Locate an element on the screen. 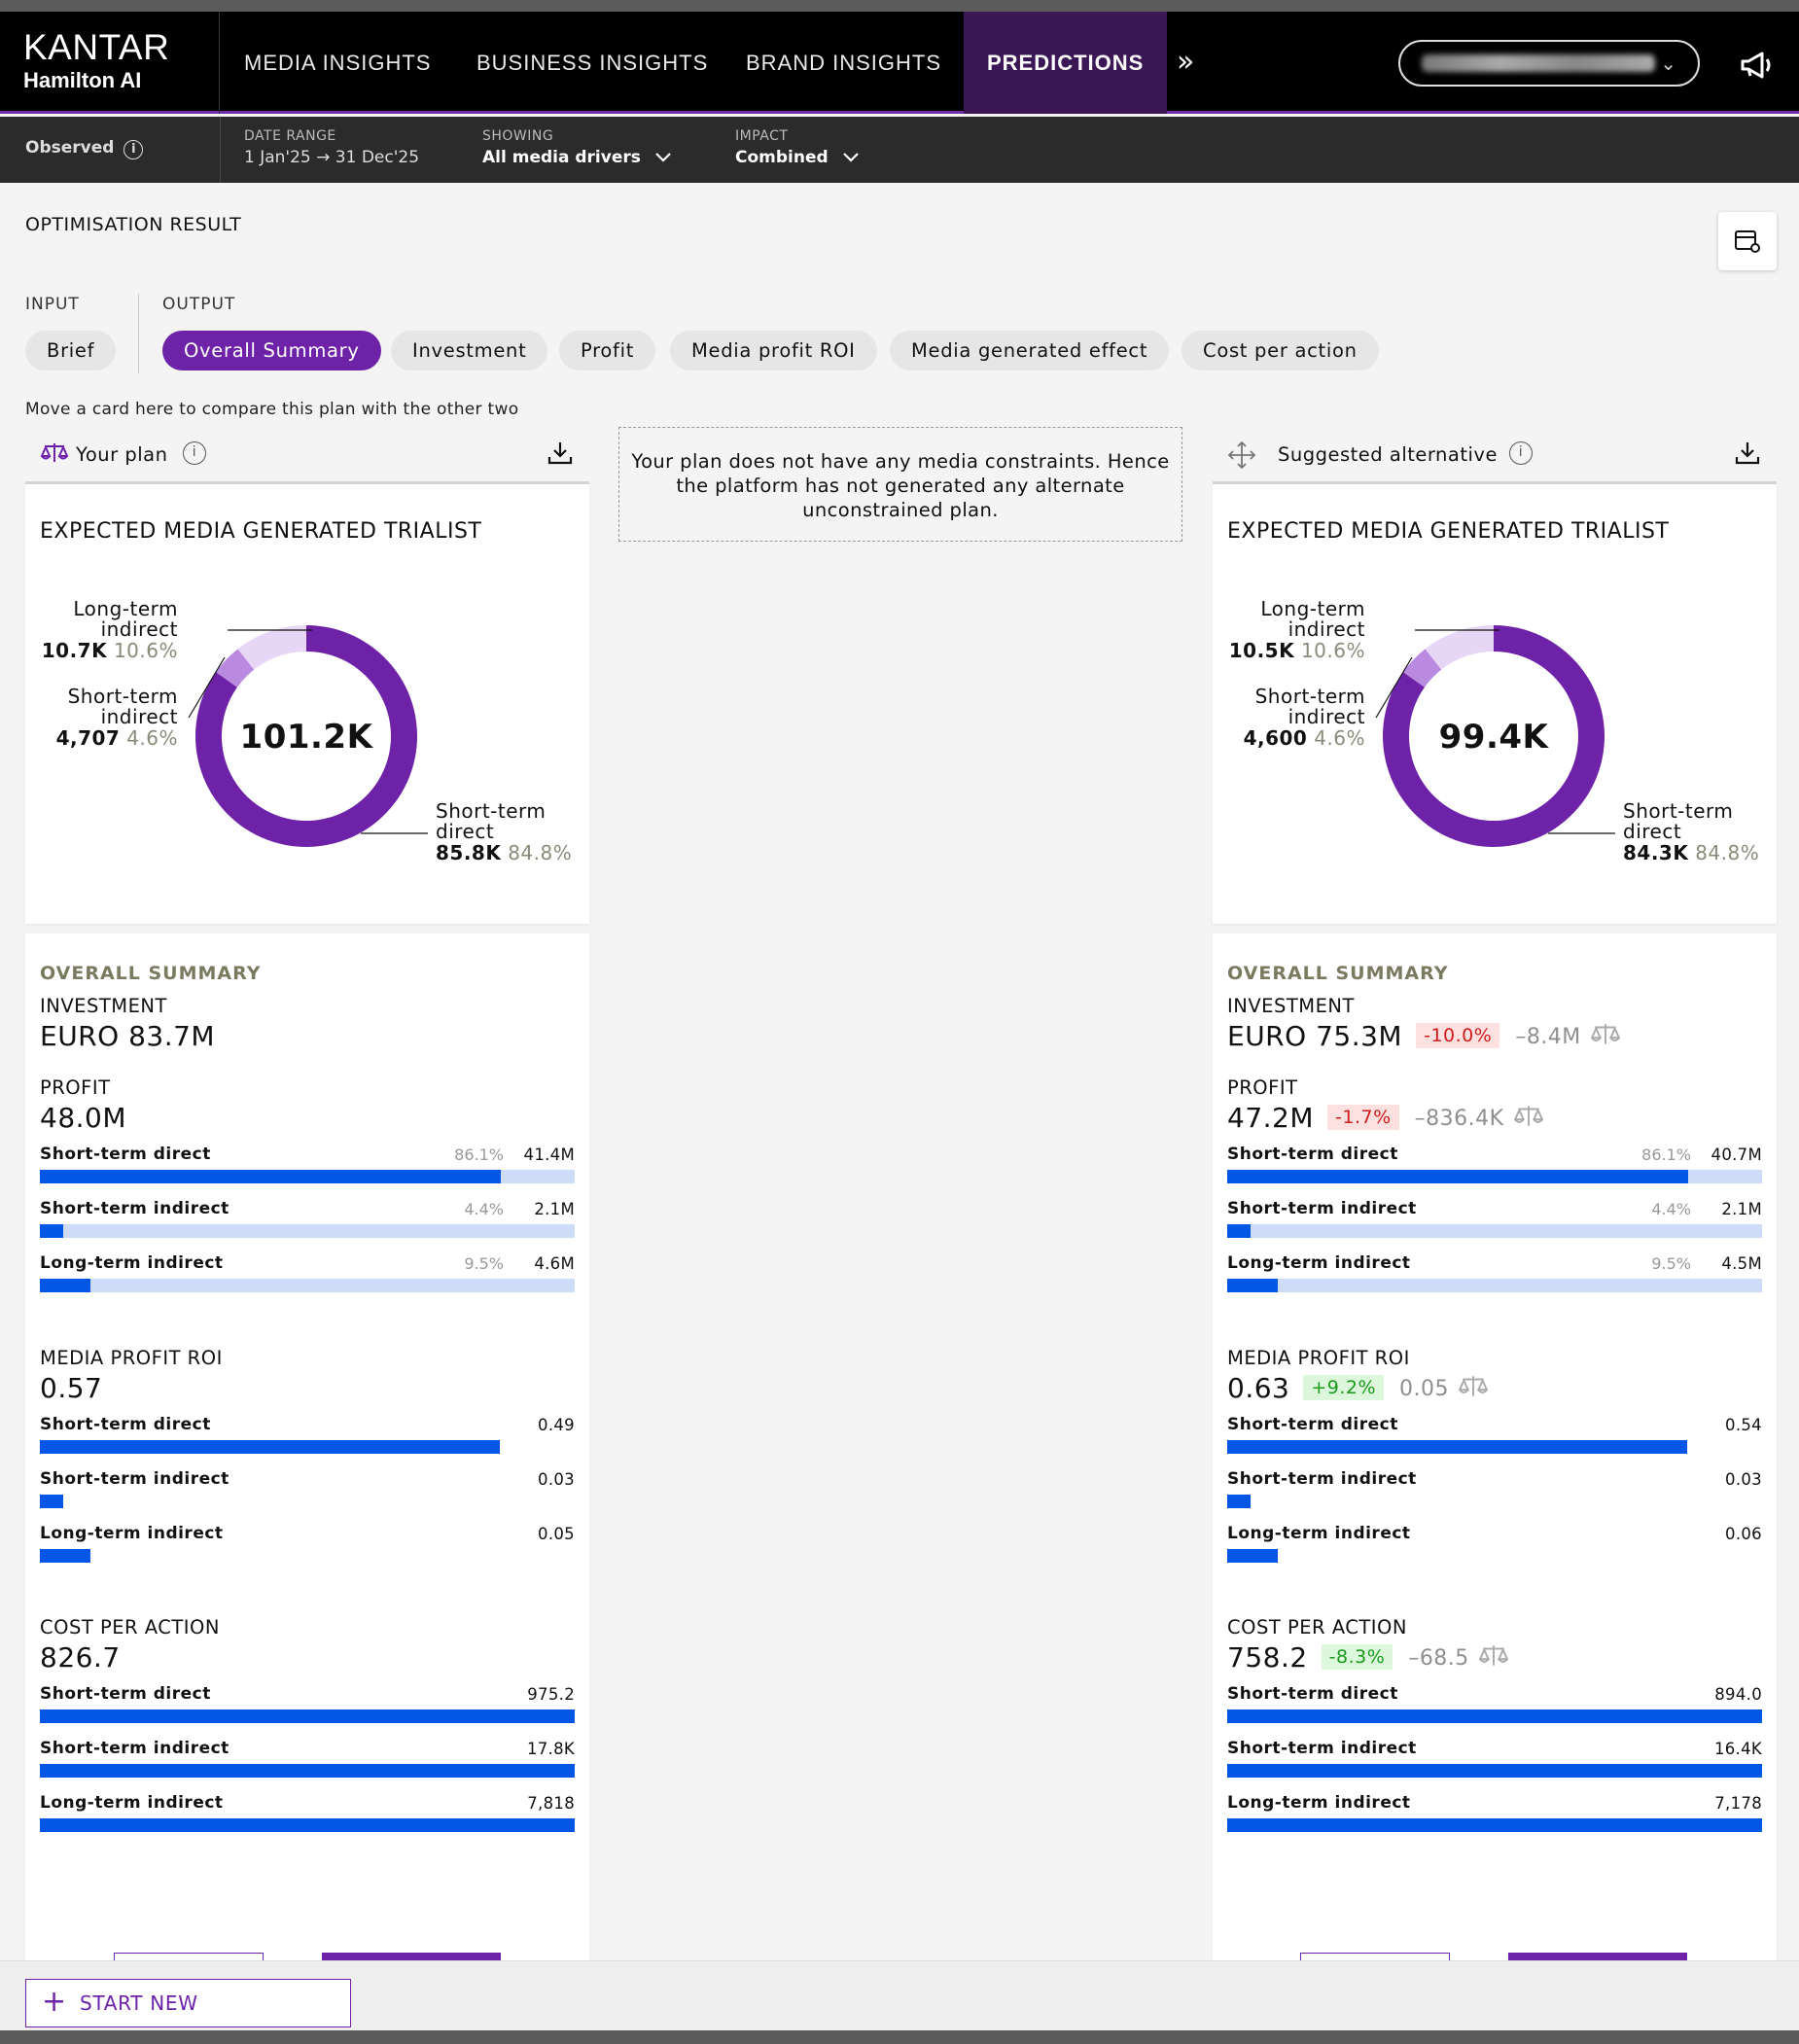 This screenshot has width=1799, height=2044. nav-brand-insights: BRAND INSIGHTS is located at coordinates (844, 63).